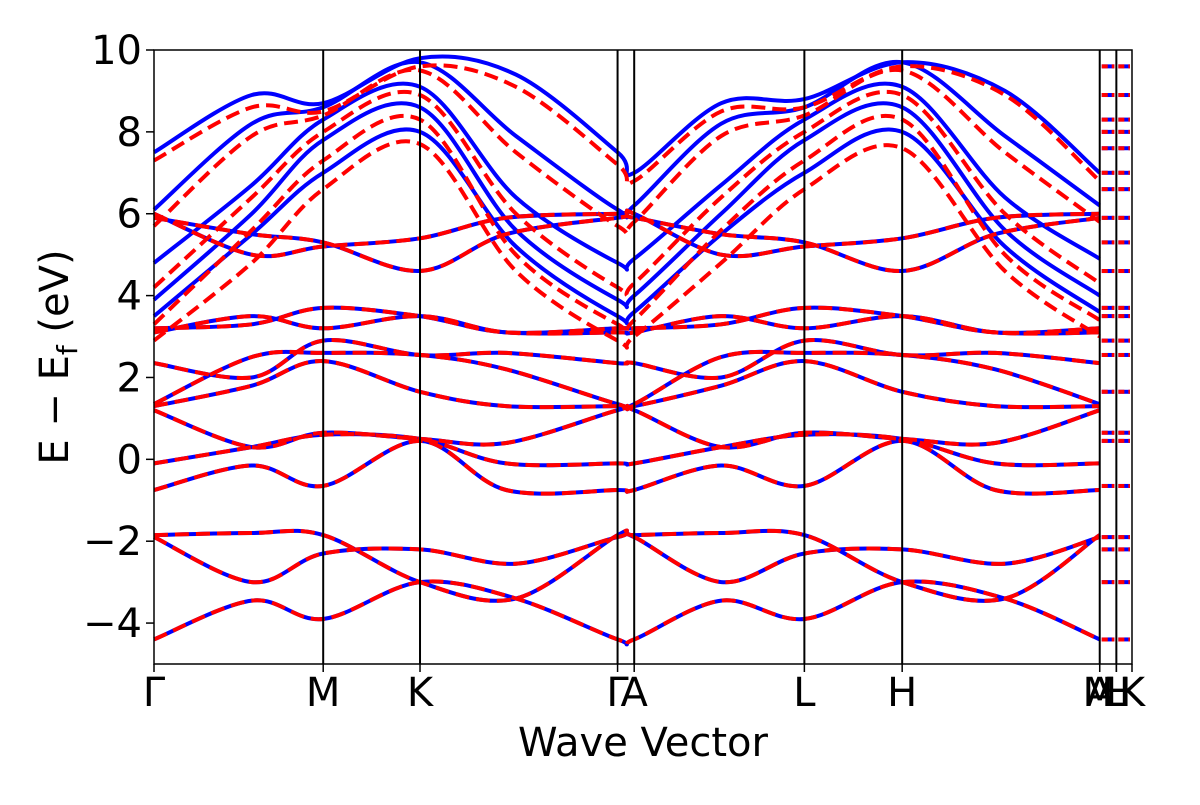  I want to click on y-tick-label: 10, so click(116, 51).